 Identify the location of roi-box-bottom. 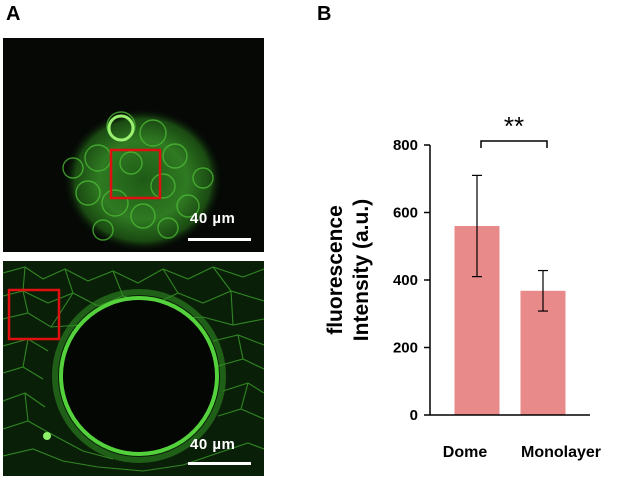
(34, 314).